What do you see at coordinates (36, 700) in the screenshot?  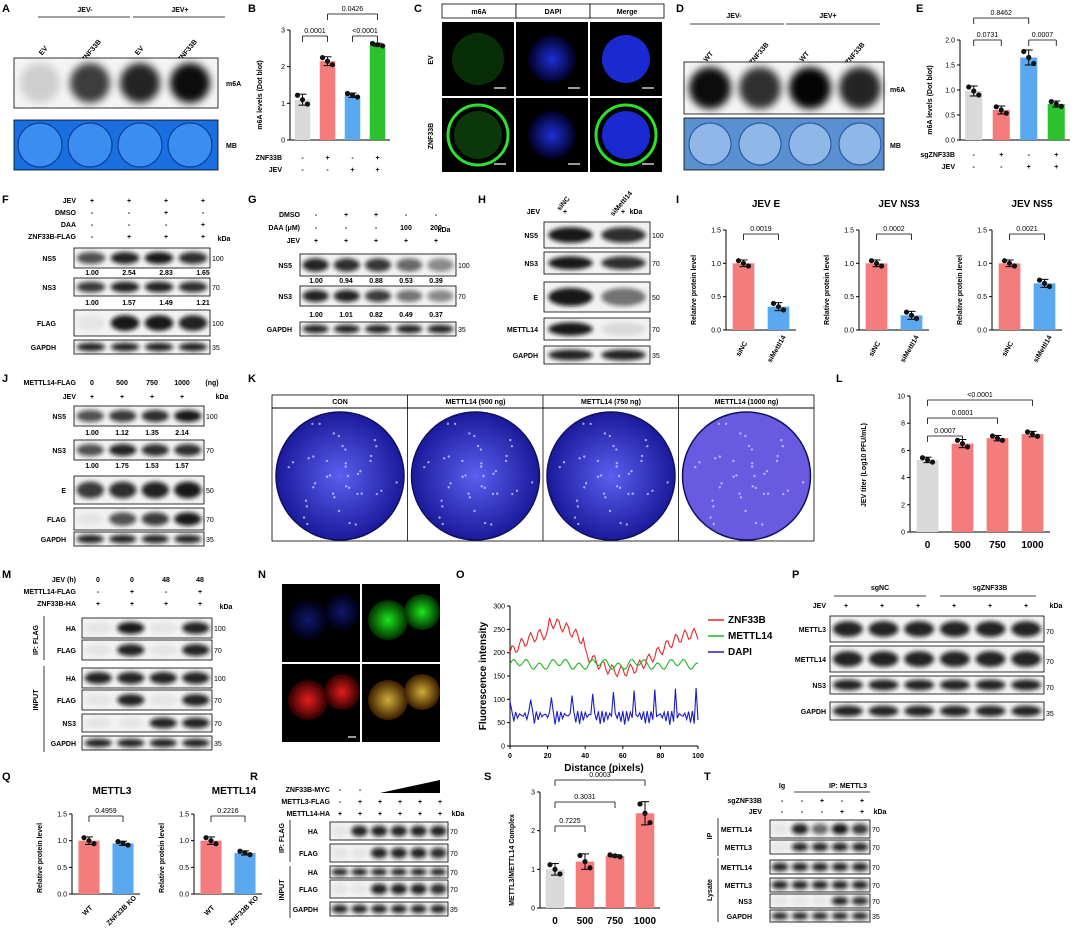 I see `M-input-label: INPUT` at bounding box center [36, 700].